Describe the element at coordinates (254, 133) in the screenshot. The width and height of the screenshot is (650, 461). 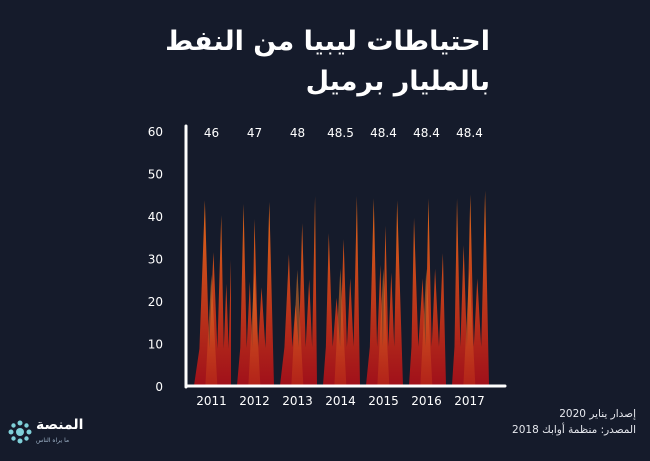
I see `value-label-2012: 47` at that location.